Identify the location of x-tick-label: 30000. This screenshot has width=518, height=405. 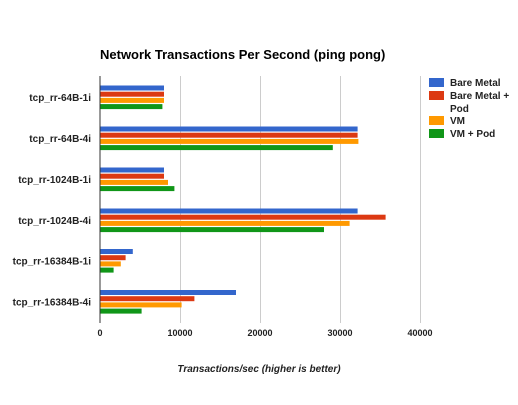
(339, 333).